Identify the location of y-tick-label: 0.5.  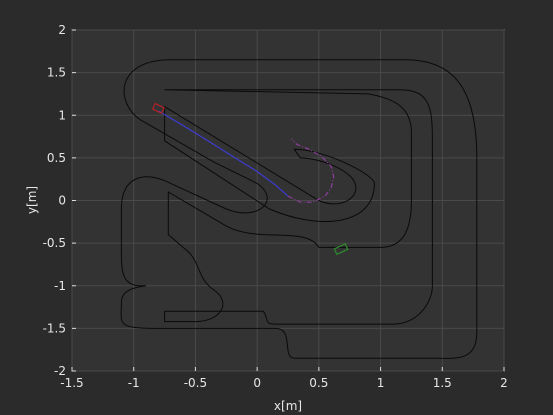
(56, 158).